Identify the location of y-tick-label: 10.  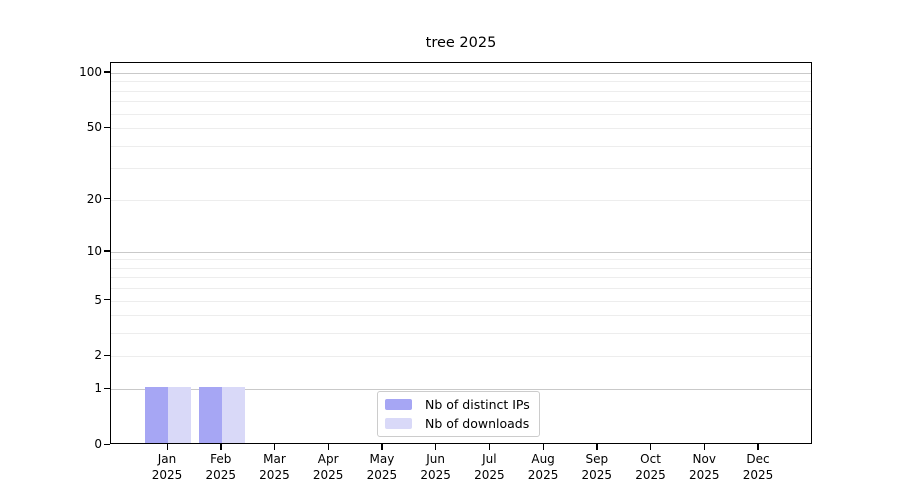
(94, 250).